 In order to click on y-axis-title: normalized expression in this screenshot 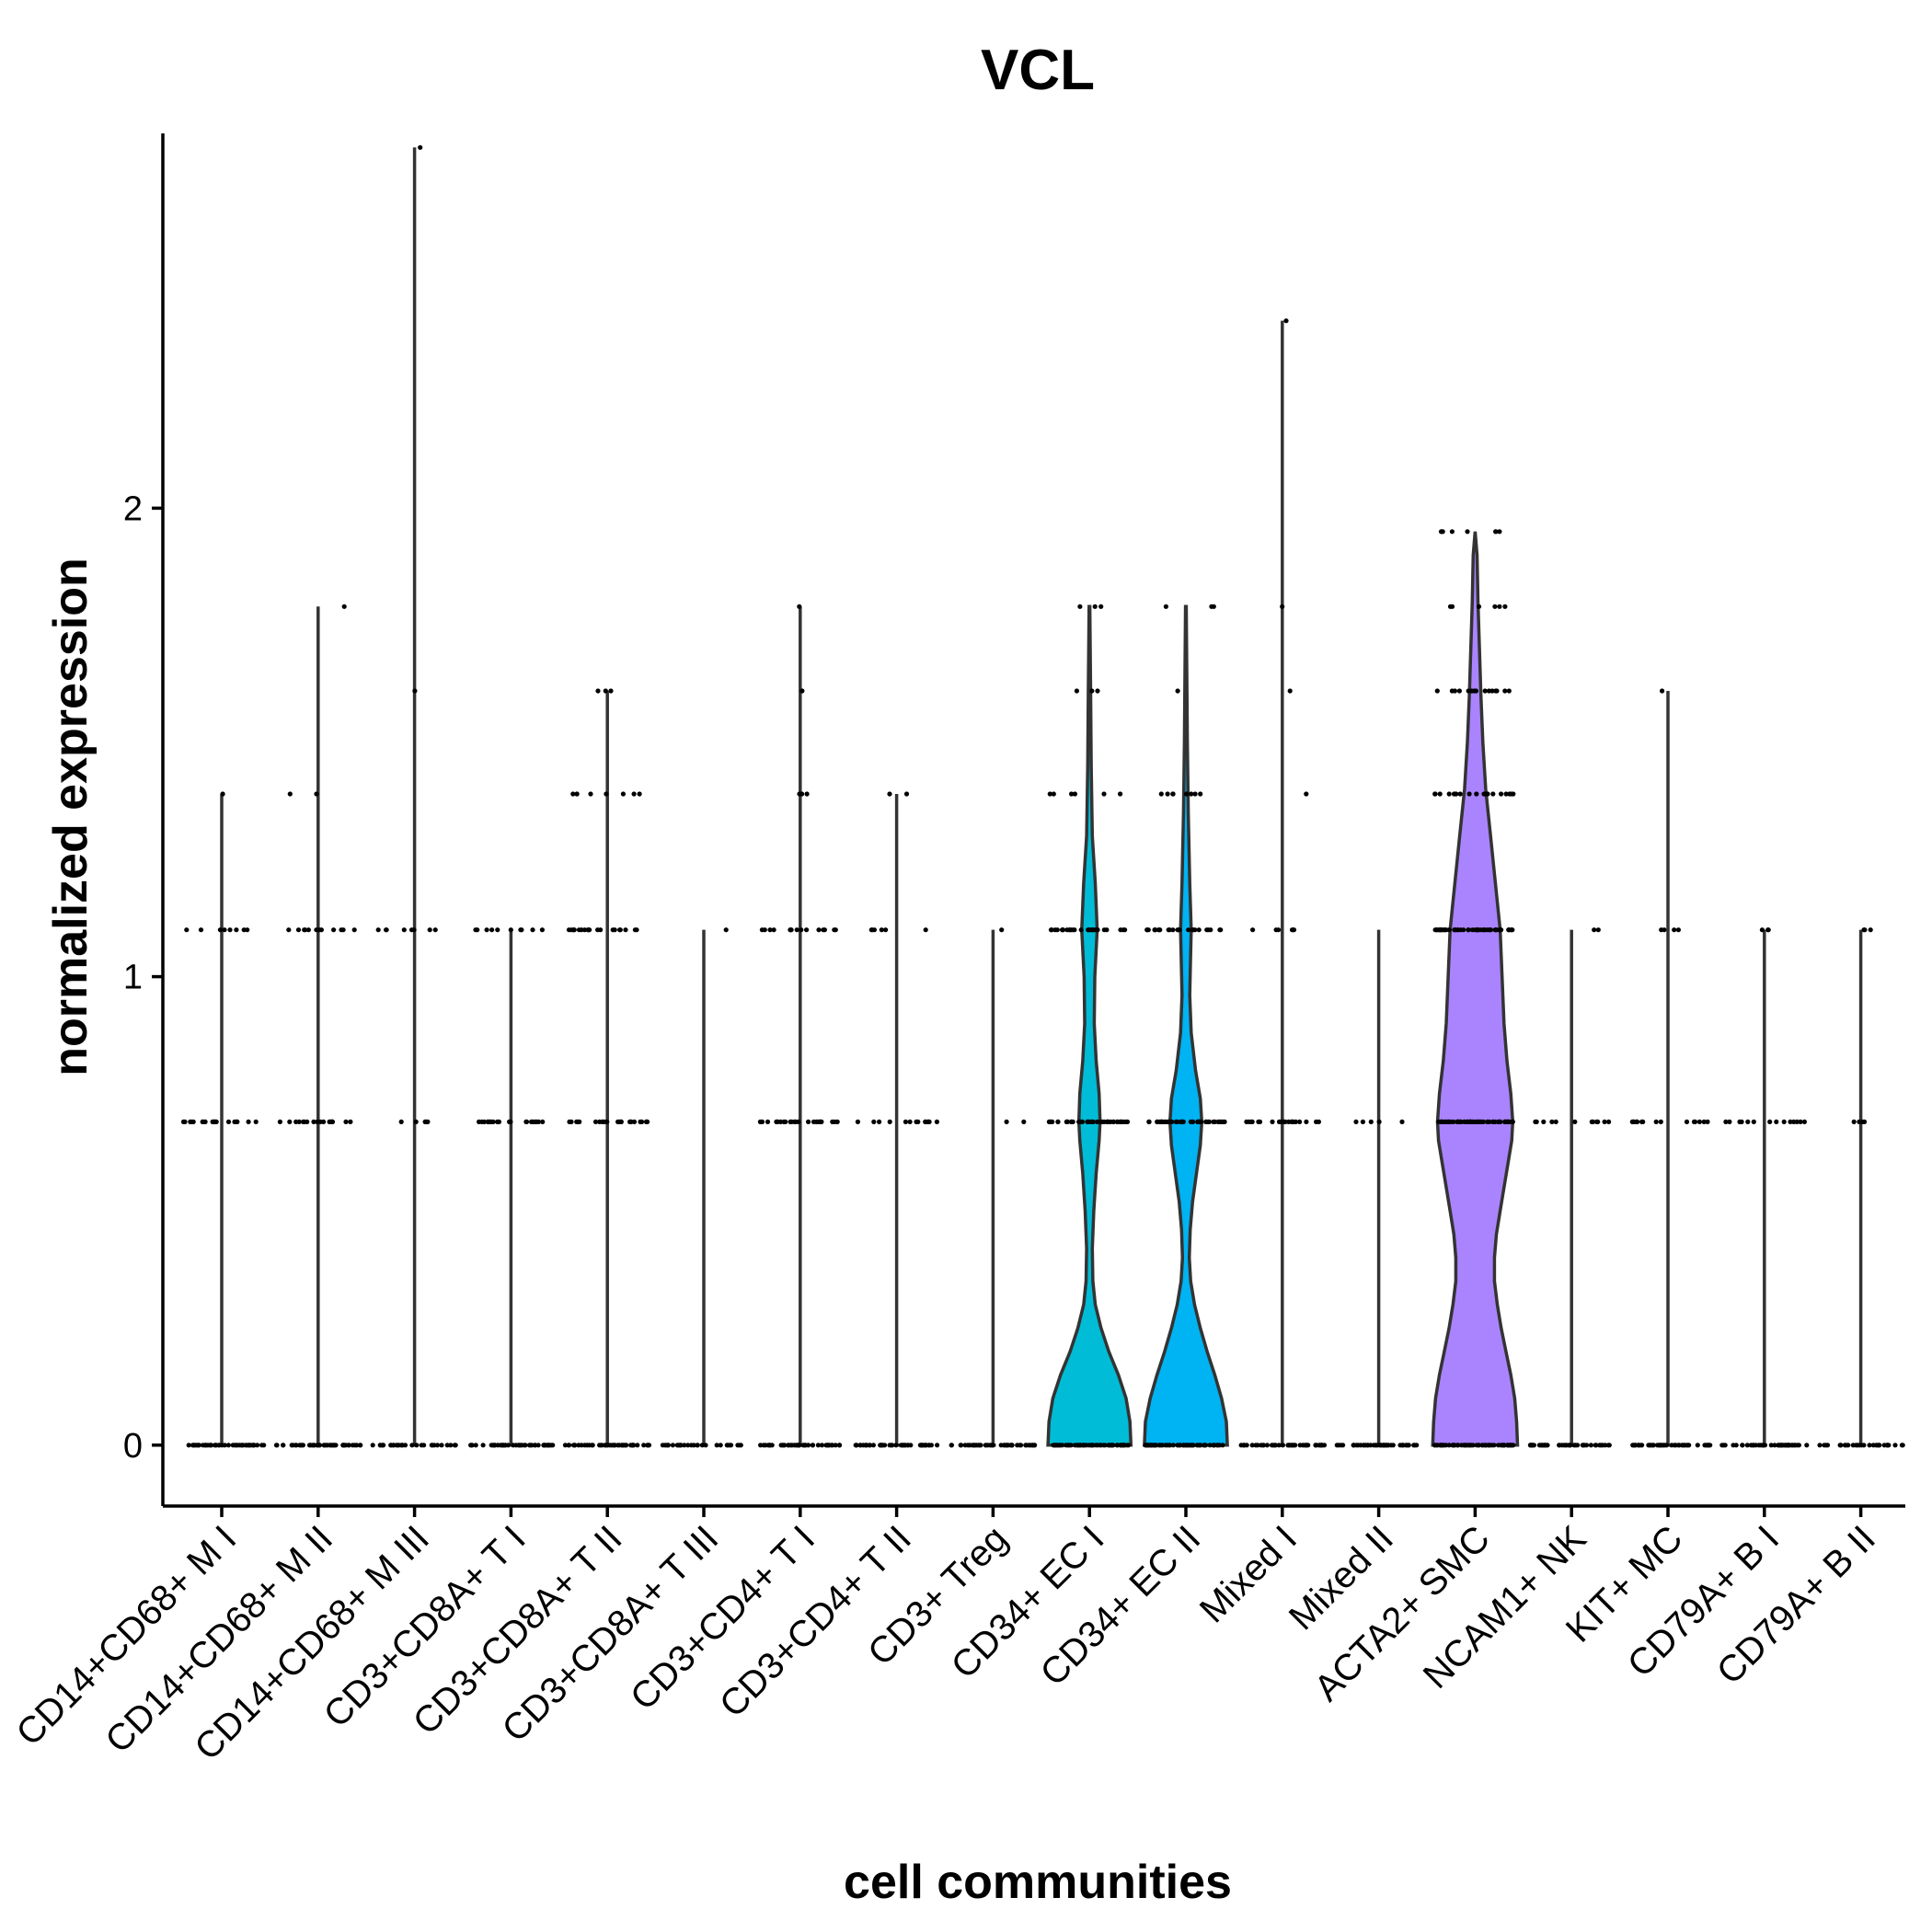, I will do `click(71, 817)`.